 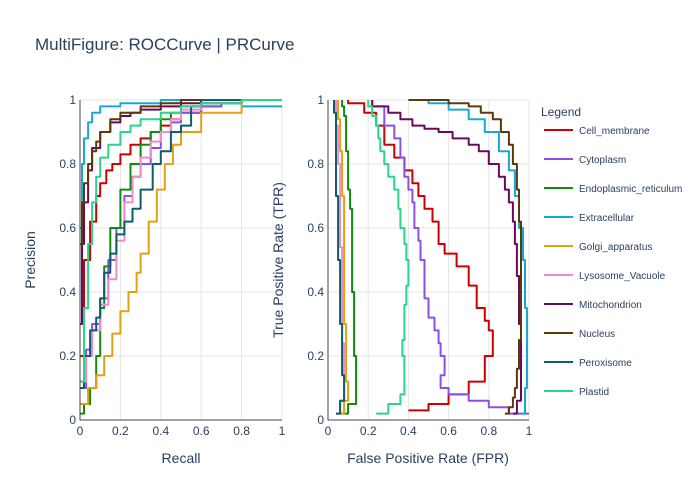 What do you see at coordinates (607, 218) in the screenshot?
I see `legend-label-extracellular: Extracellular` at bounding box center [607, 218].